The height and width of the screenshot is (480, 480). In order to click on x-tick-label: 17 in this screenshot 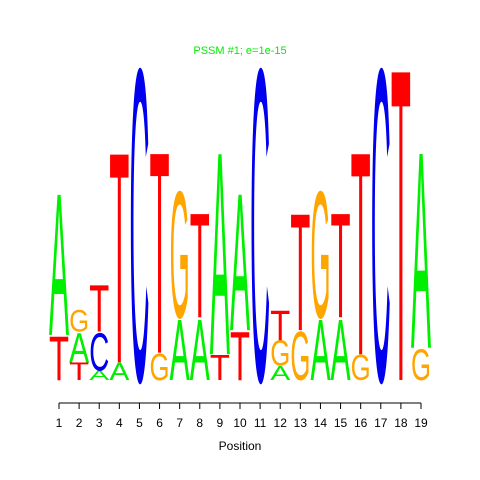, I will do `click(381, 423)`.